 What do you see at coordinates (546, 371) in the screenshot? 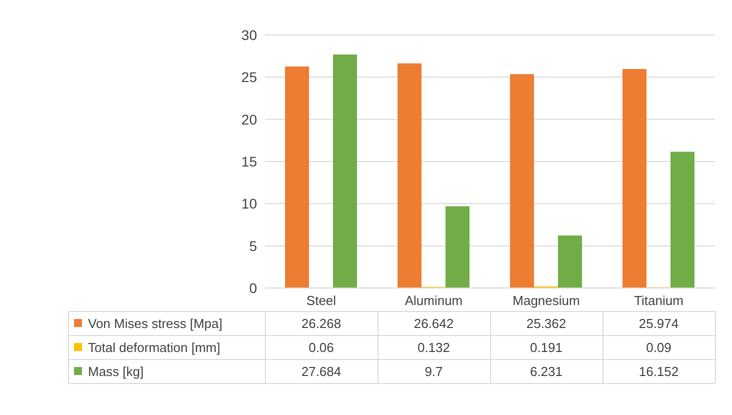
I see `data-label: 6.231` at bounding box center [546, 371].